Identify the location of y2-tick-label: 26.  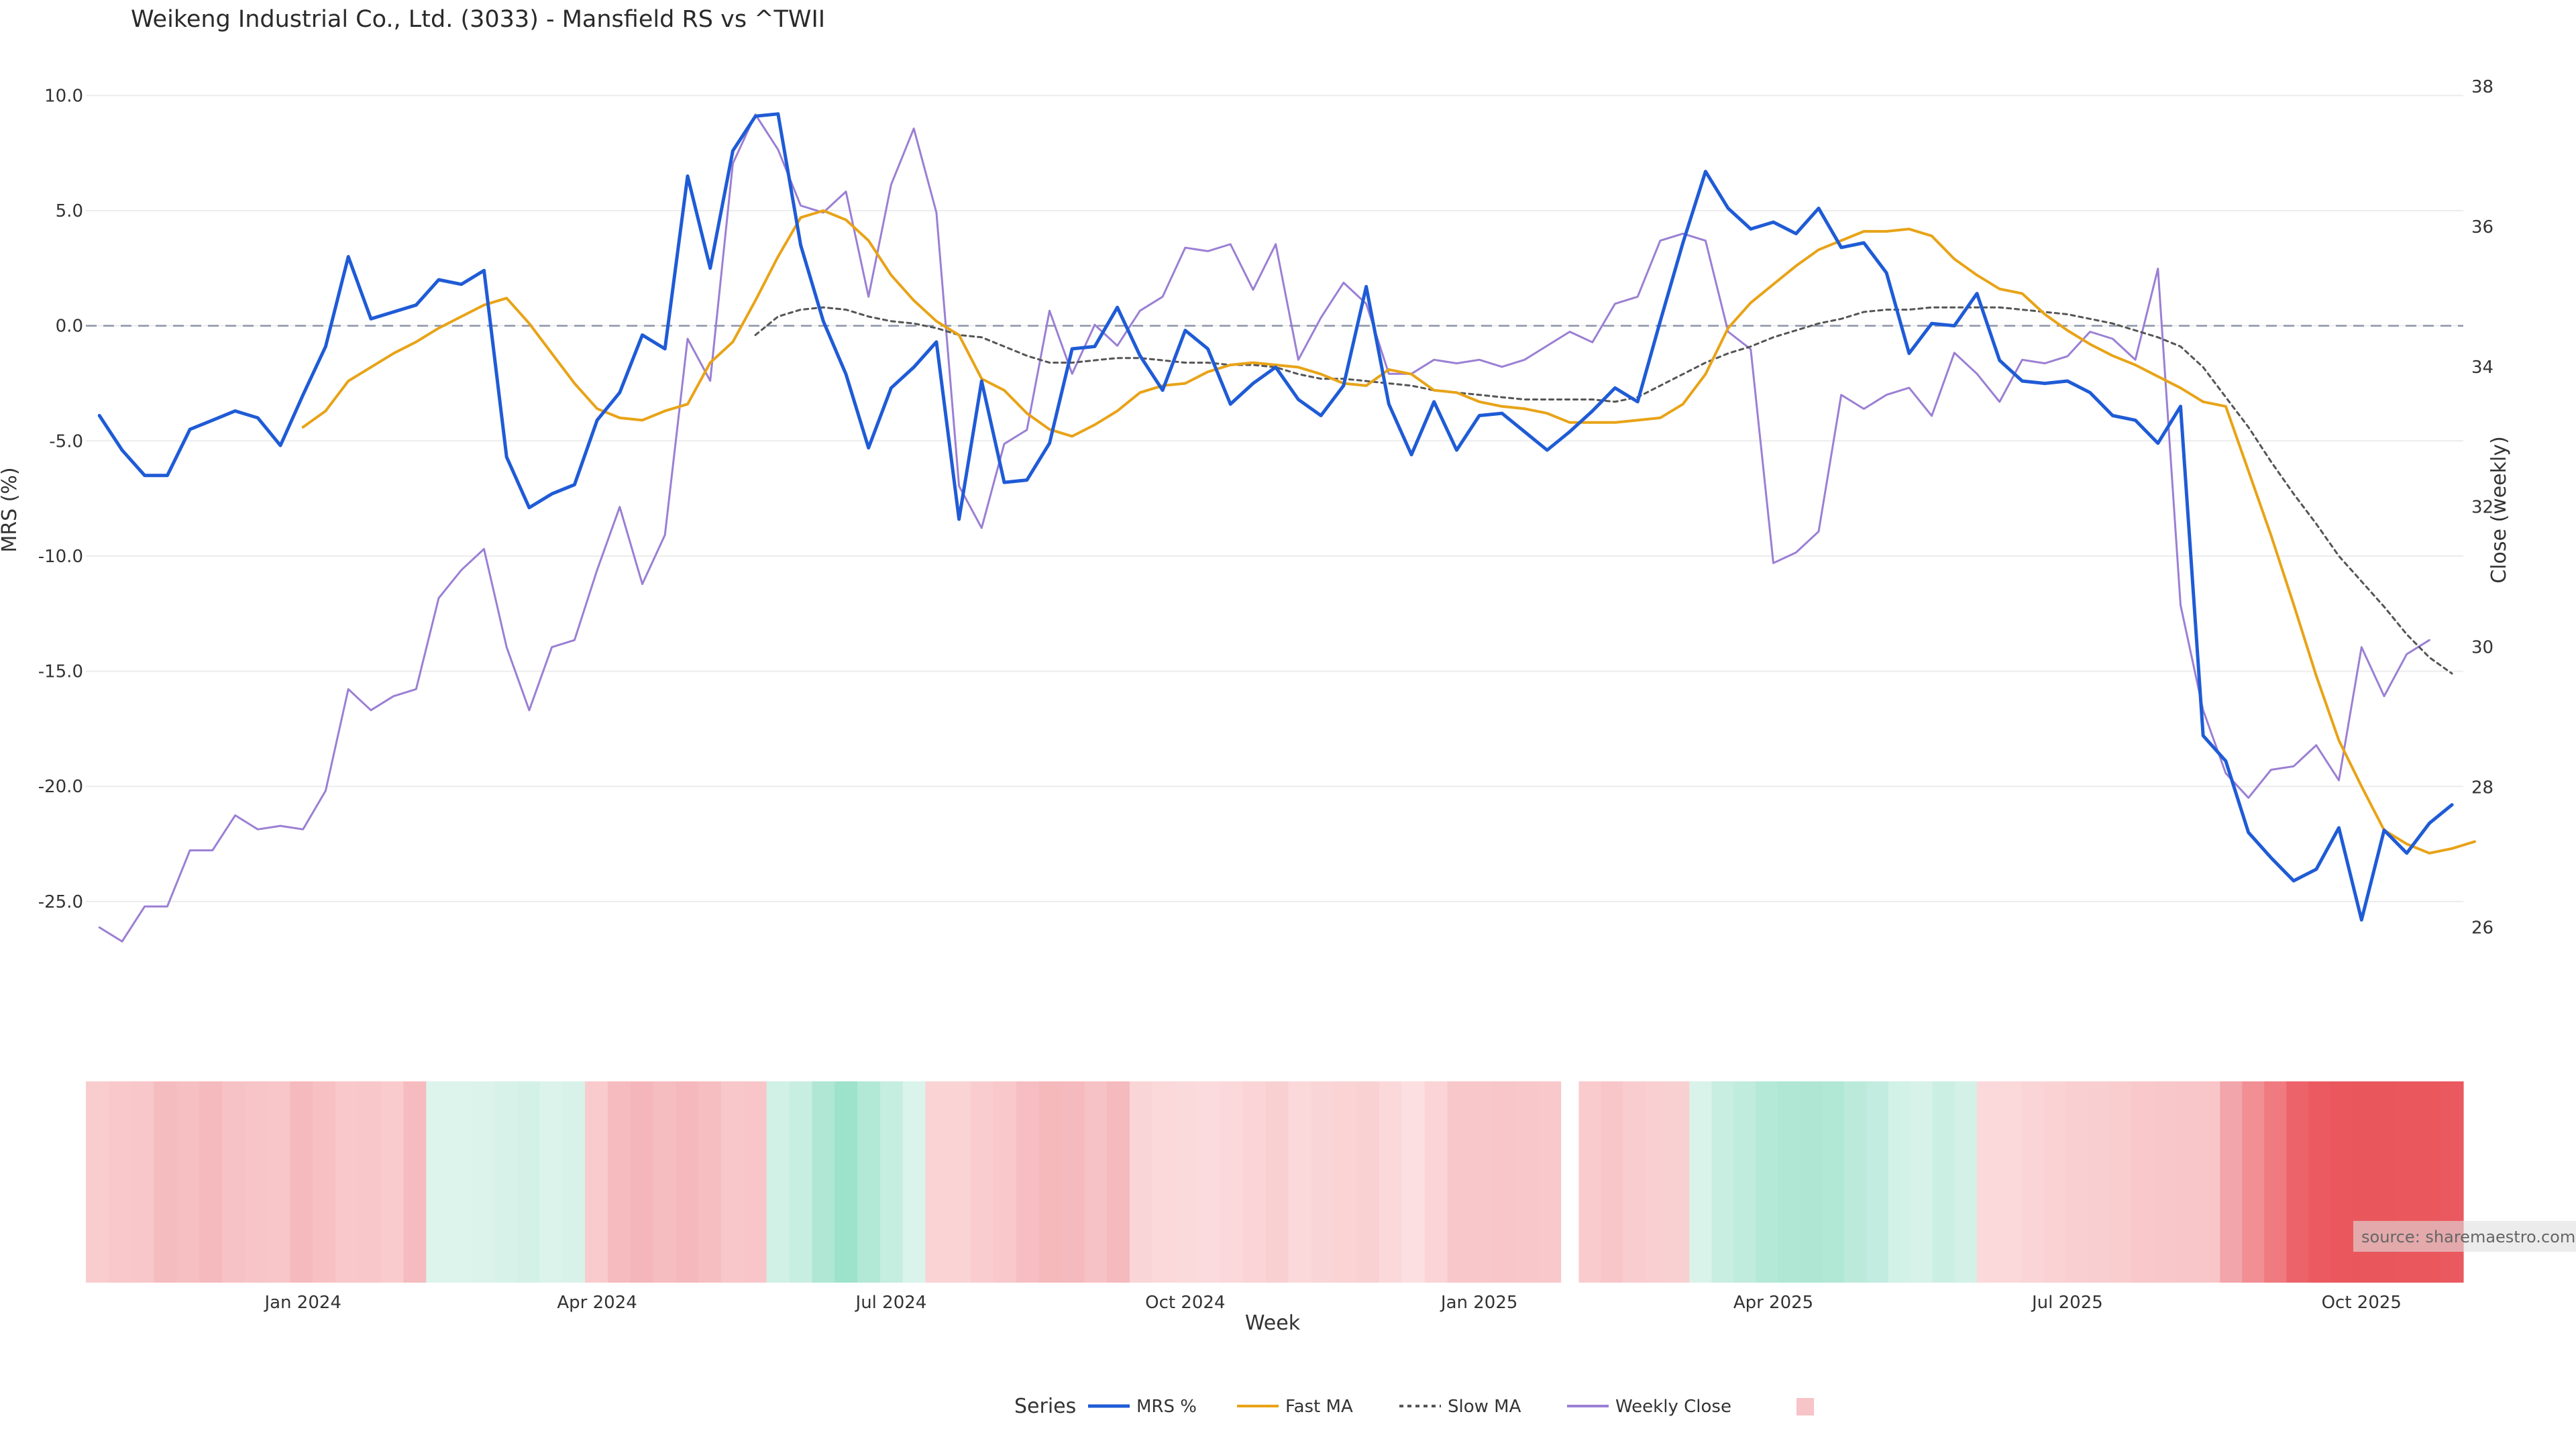
(2482, 928).